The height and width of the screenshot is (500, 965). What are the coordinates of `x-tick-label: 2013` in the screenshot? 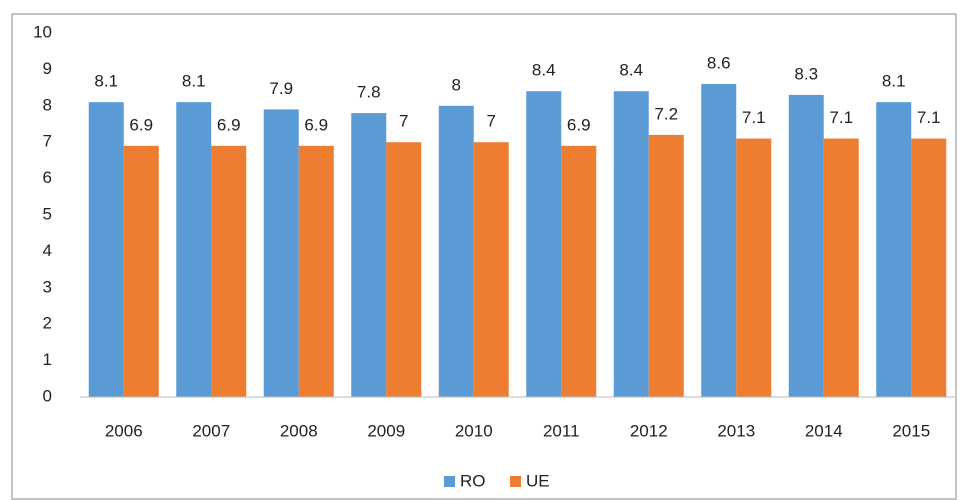 It's located at (736, 430).